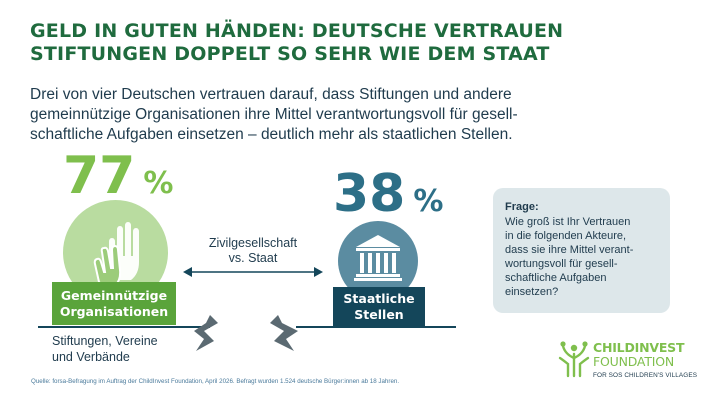 The image size is (710, 400). What do you see at coordinates (378, 258) in the screenshot?
I see `government-building-icon` at bounding box center [378, 258].